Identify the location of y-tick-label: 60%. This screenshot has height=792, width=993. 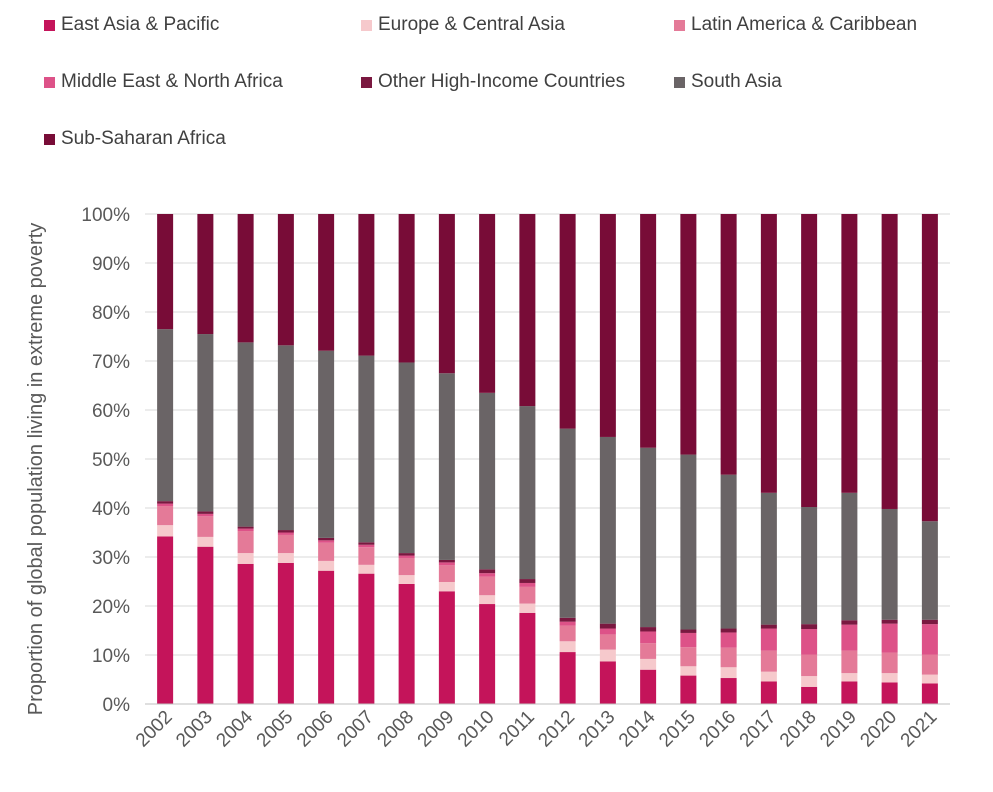
(111, 411).